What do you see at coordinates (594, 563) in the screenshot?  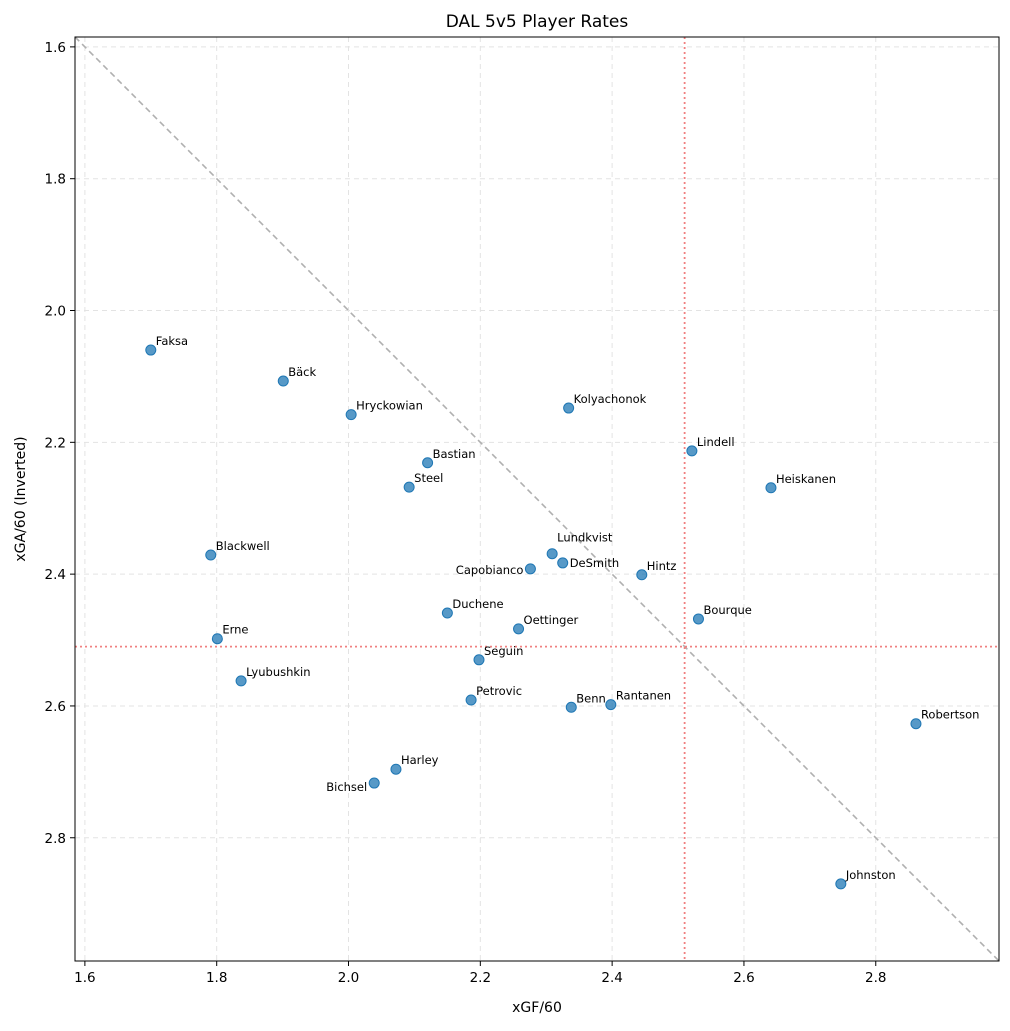 I see `point-label: DeSmith` at bounding box center [594, 563].